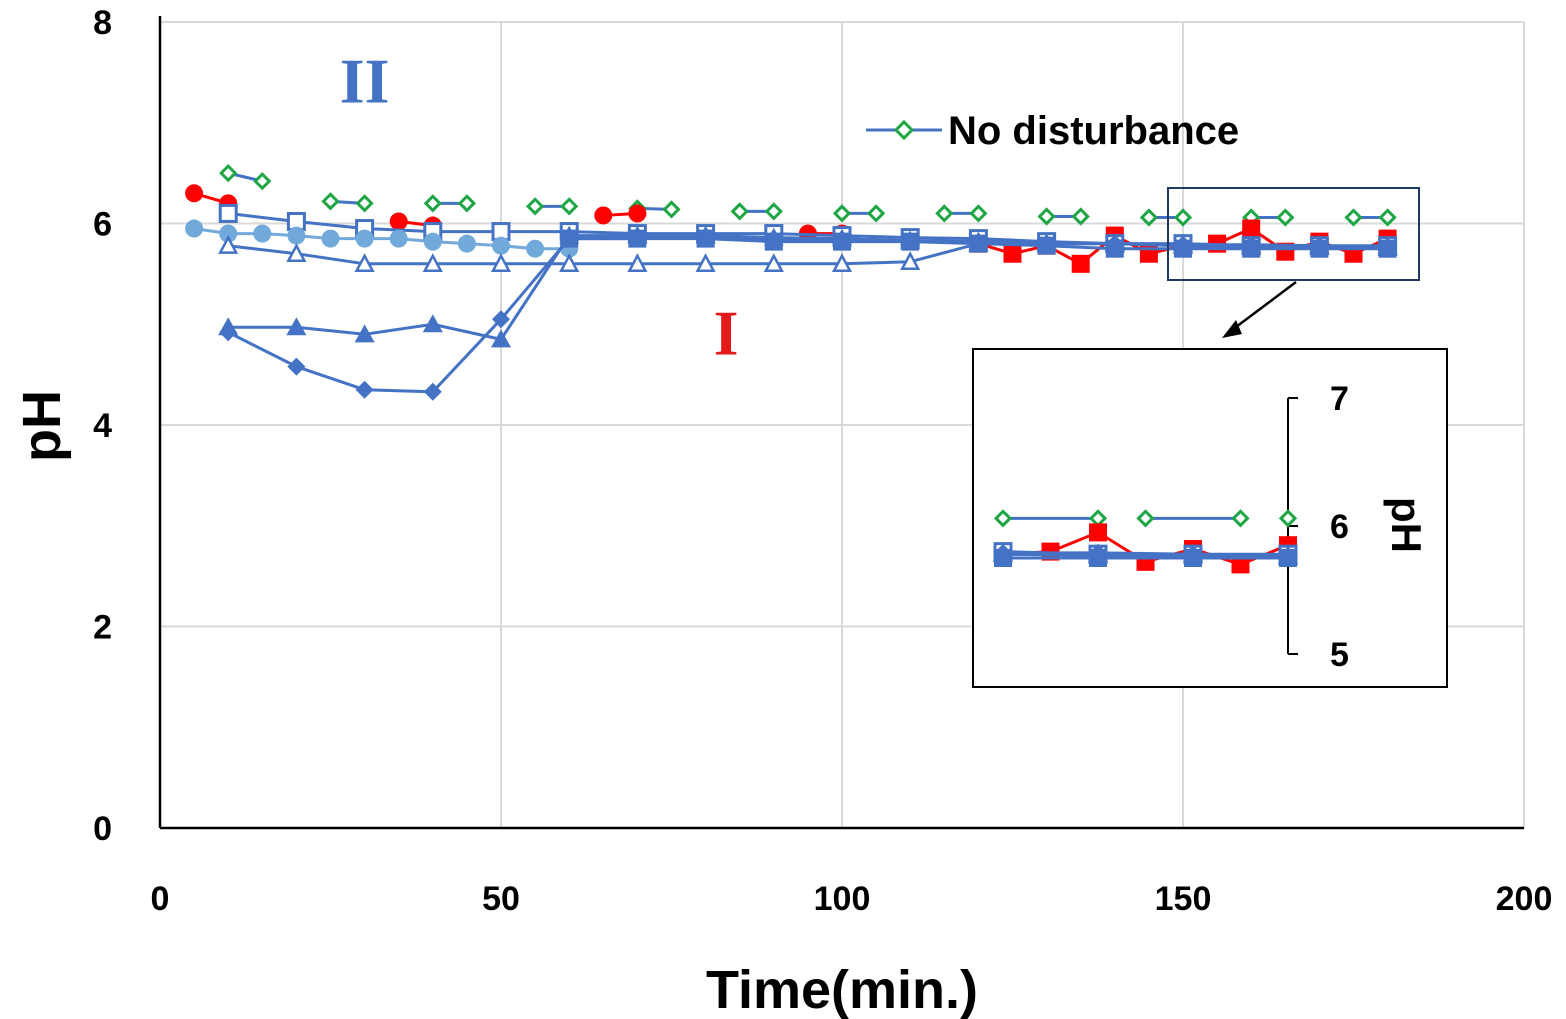 This screenshot has height=1019, width=1566. What do you see at coordinates (102, 829) in the screenshot?
I see `y-tick-label-0: 0` at bounding box center [102, 829].